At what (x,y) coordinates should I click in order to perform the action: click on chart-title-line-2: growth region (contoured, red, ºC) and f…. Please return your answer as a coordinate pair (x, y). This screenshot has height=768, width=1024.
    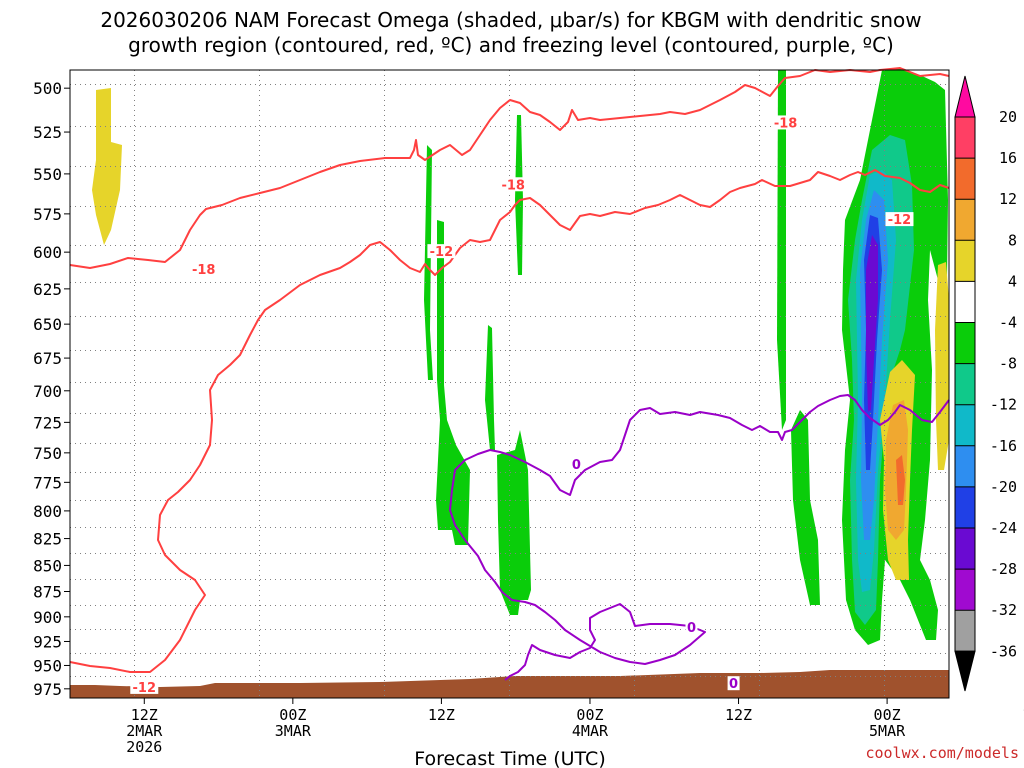
    Looking at the image, I should click on (511, 45).